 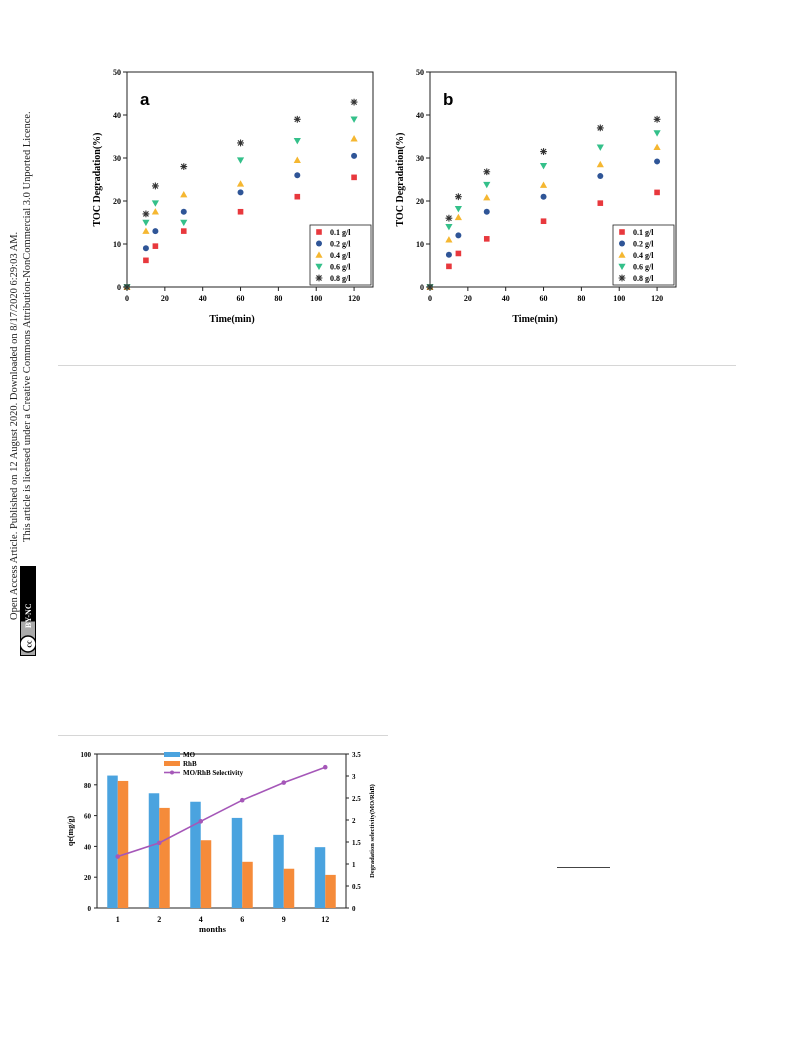 I want to click on x-tick-label: 9, so click(x=284, y=919).